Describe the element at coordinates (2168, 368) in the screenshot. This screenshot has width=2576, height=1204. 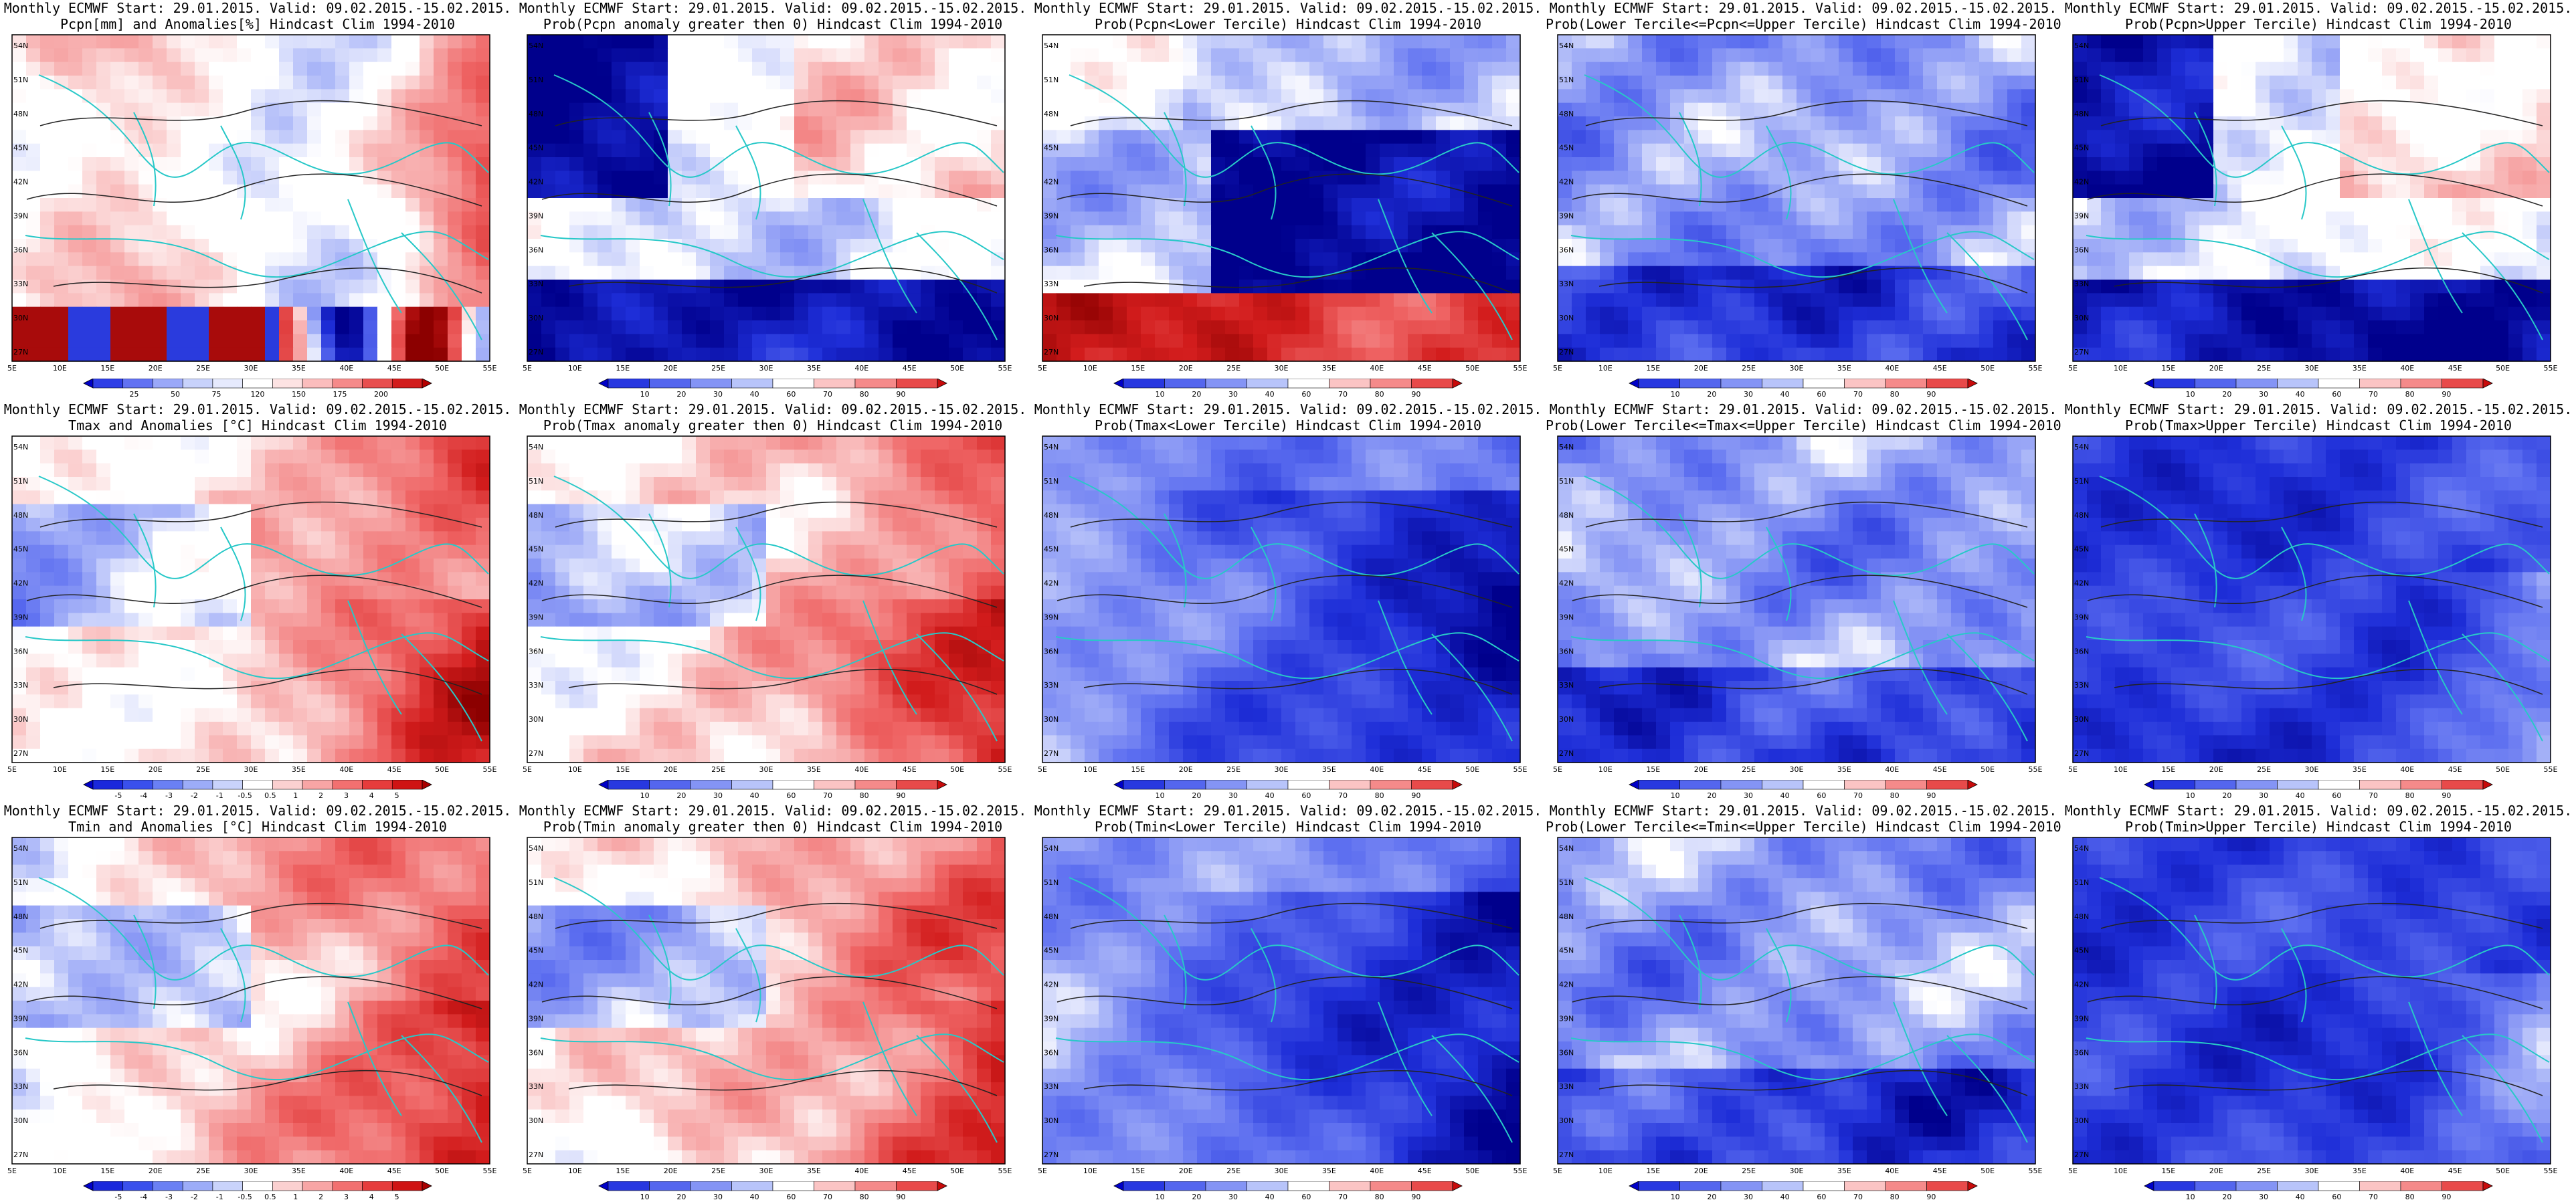
I see `lon-tick-label: 15E` at that location.